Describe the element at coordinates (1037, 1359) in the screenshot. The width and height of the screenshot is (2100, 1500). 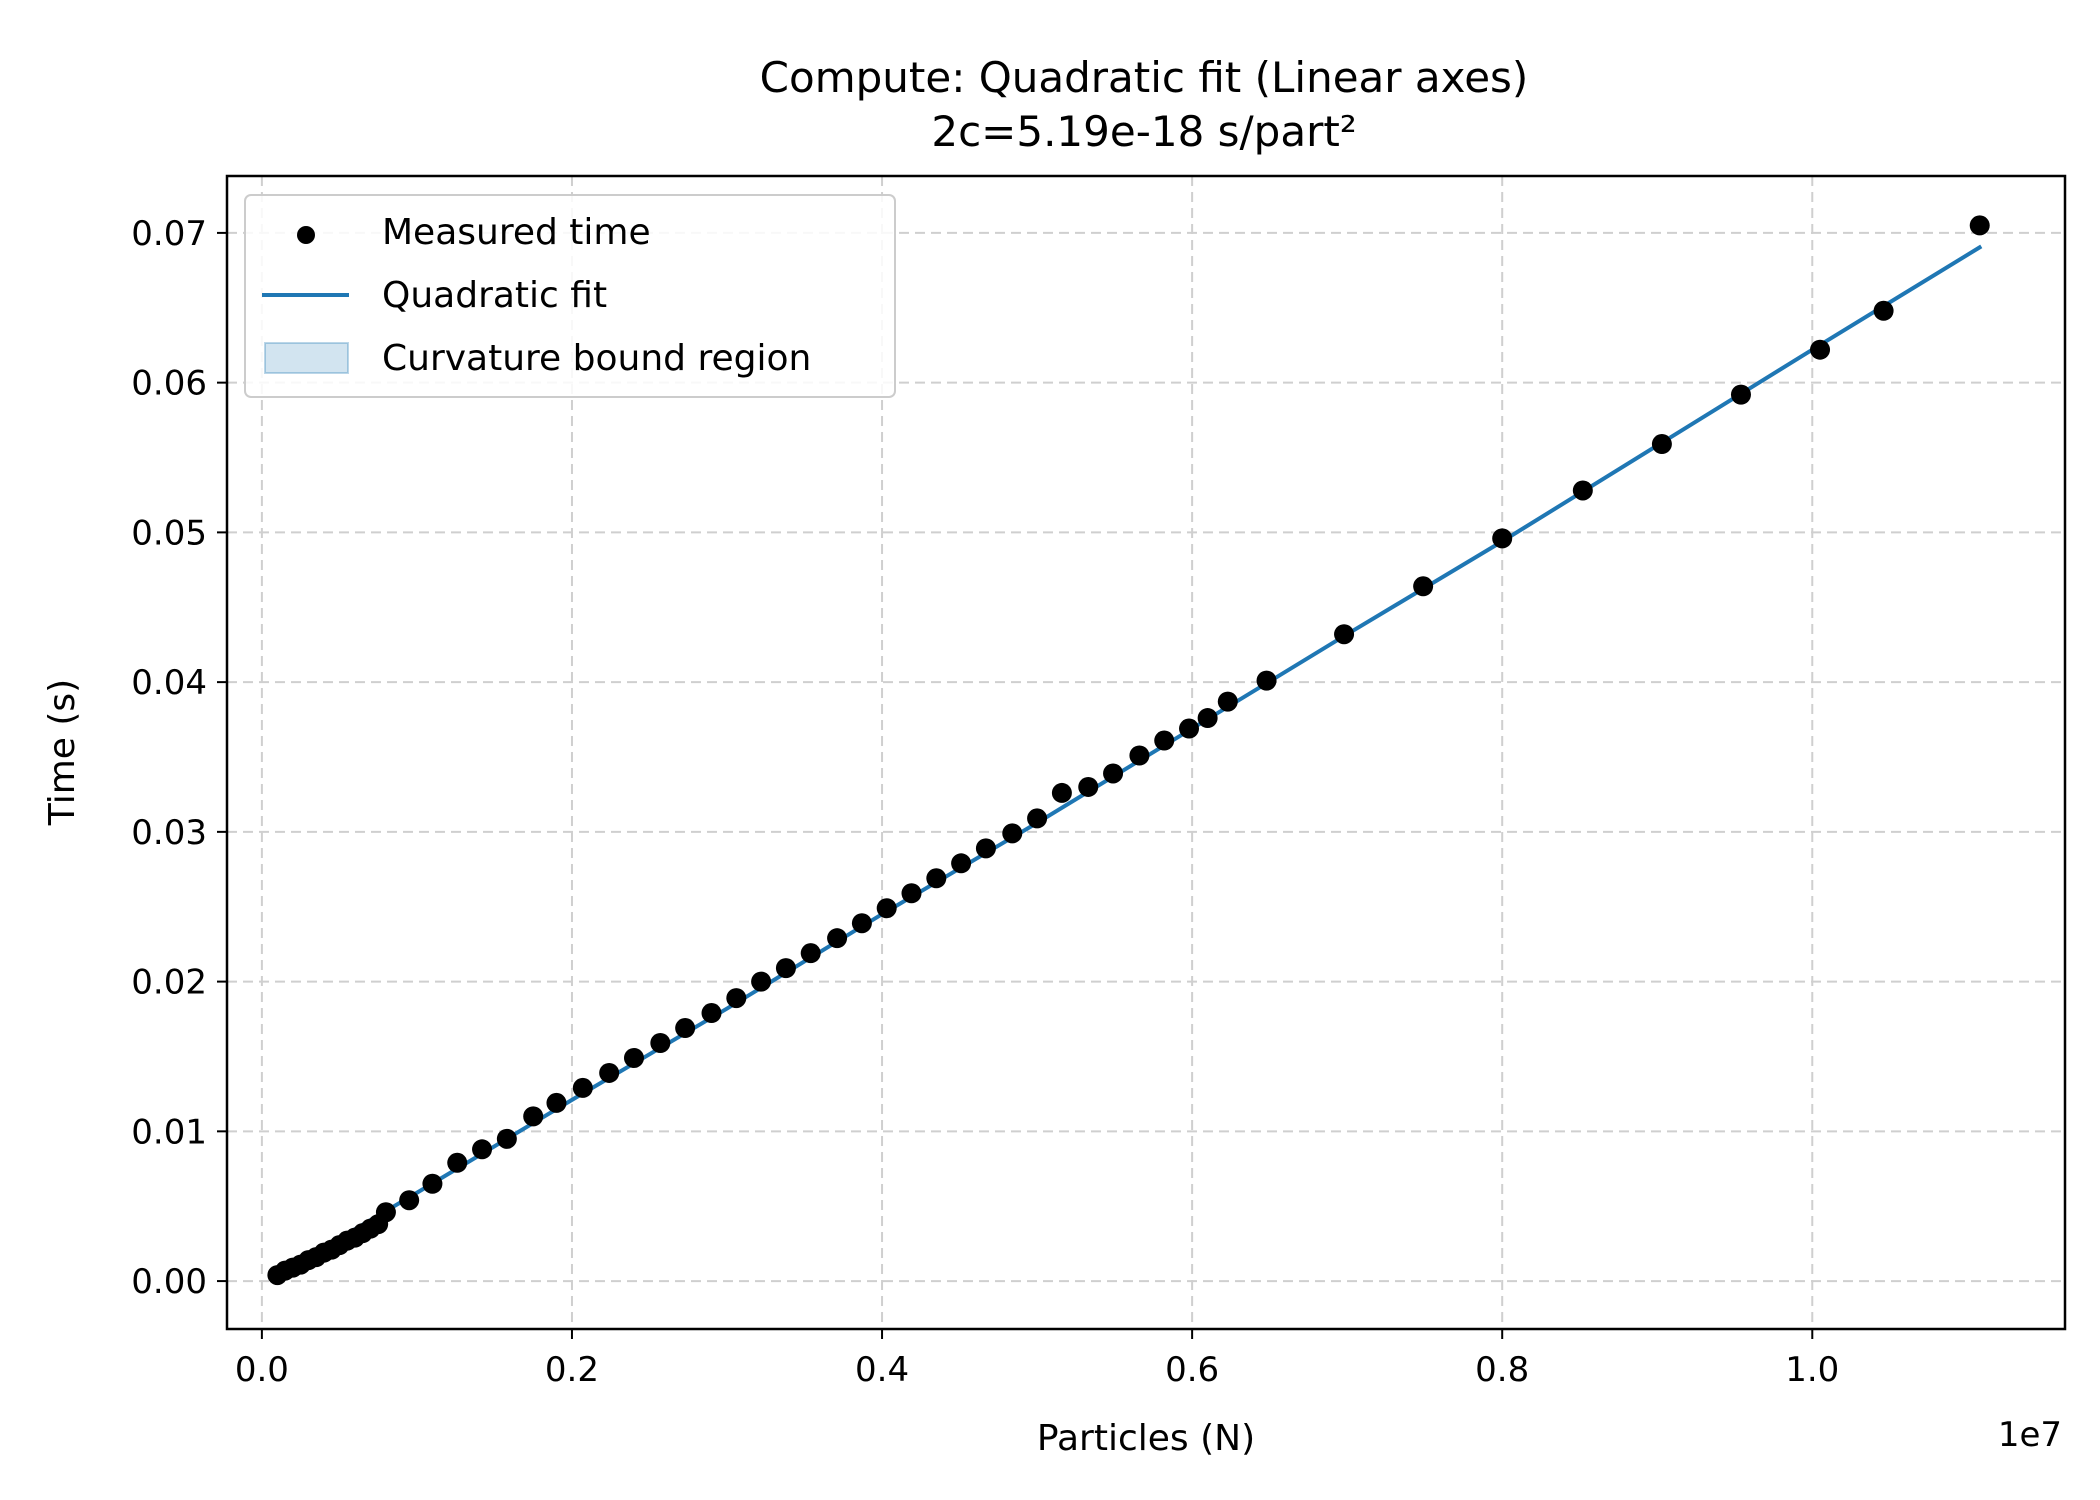
I see `x-axis-ticks: 0.0 0.2 0.4 0.6 0.8 1.0` at that location.